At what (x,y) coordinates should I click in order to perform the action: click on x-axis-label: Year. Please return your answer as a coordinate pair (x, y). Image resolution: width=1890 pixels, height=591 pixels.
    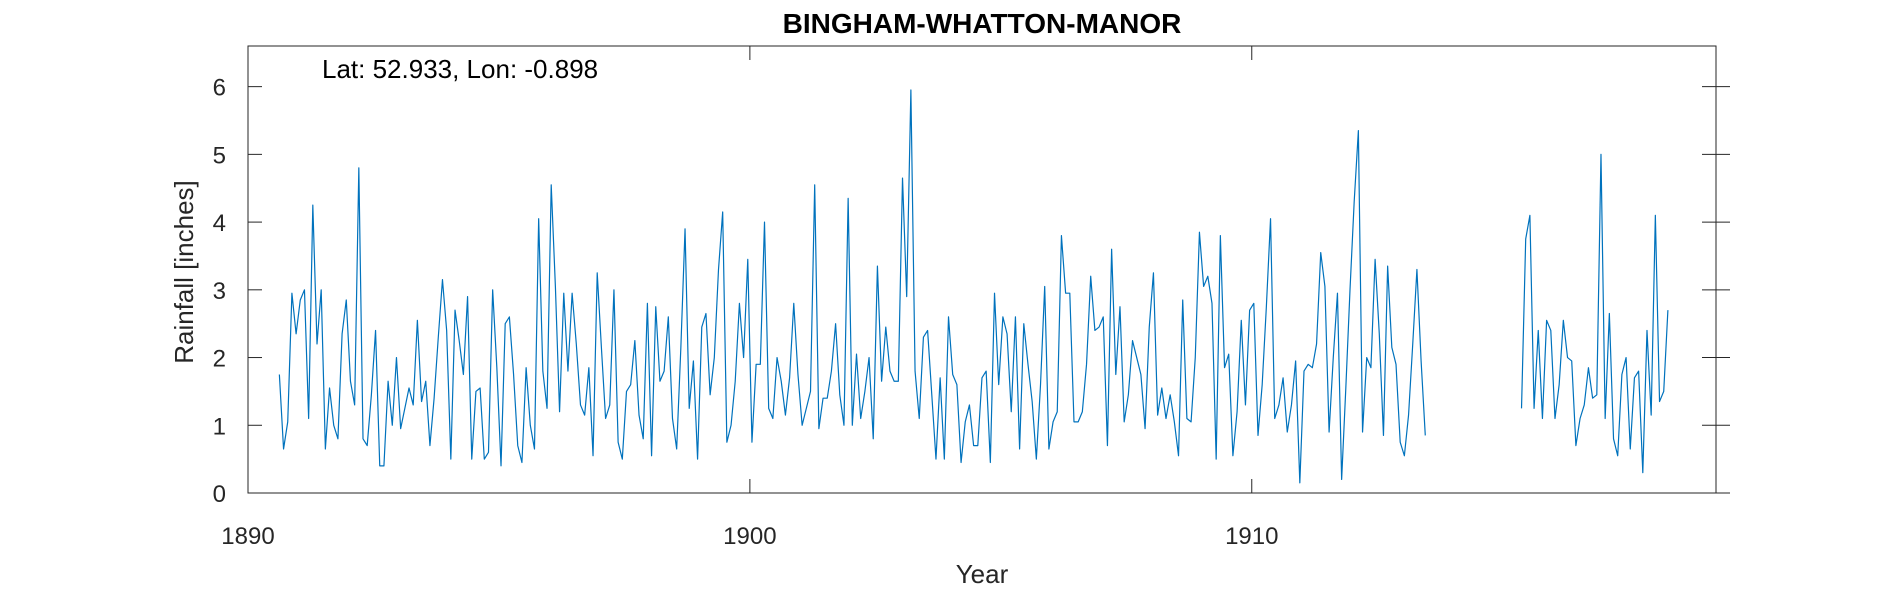
    Looking at the image, I should click on (982, 574).